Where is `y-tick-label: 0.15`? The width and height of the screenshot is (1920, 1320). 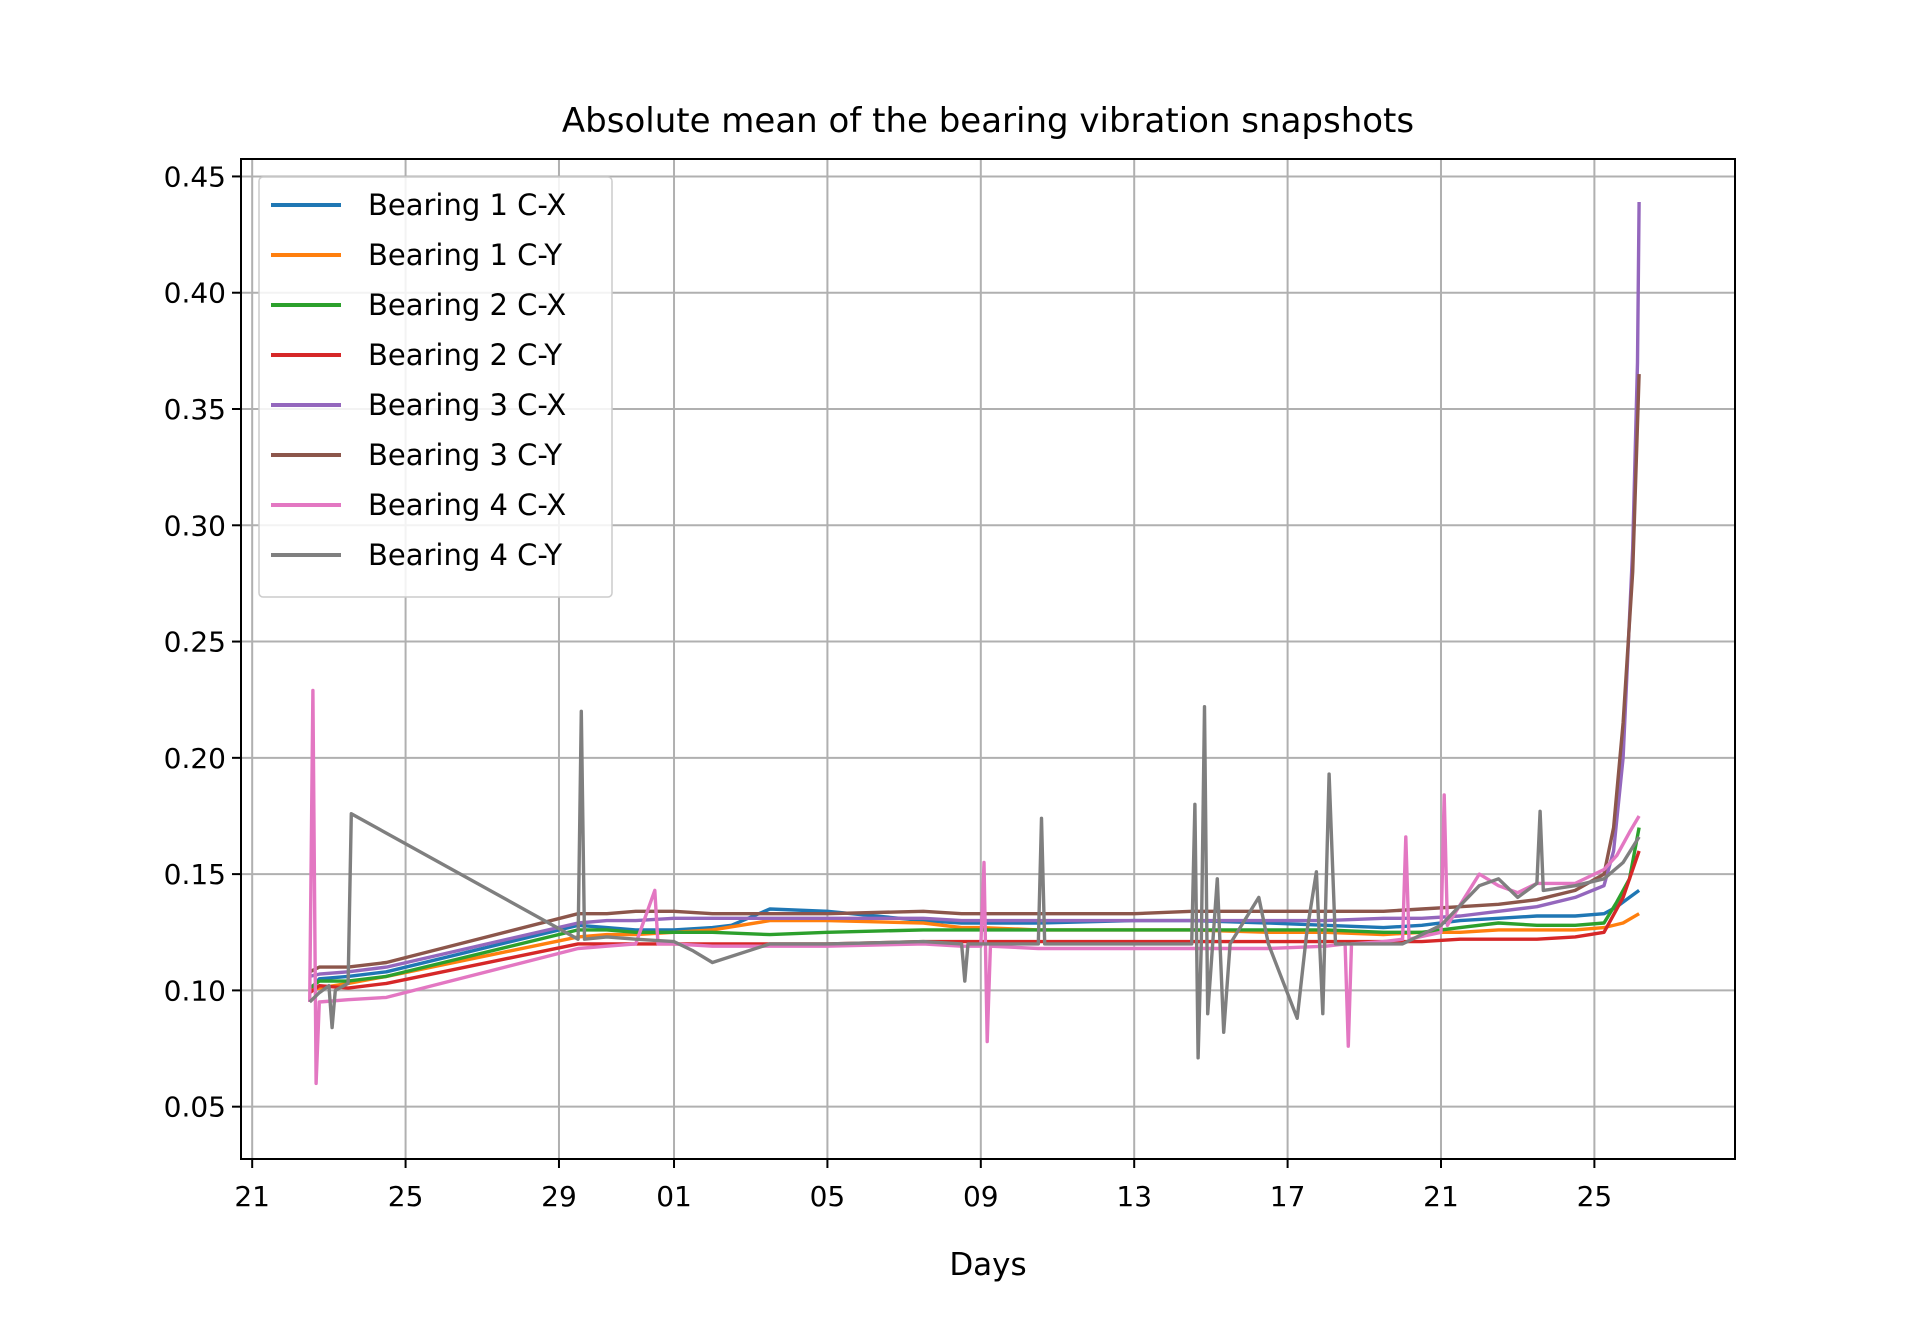 y-tick-label: 0.15 is located at coordinates (195, 874).